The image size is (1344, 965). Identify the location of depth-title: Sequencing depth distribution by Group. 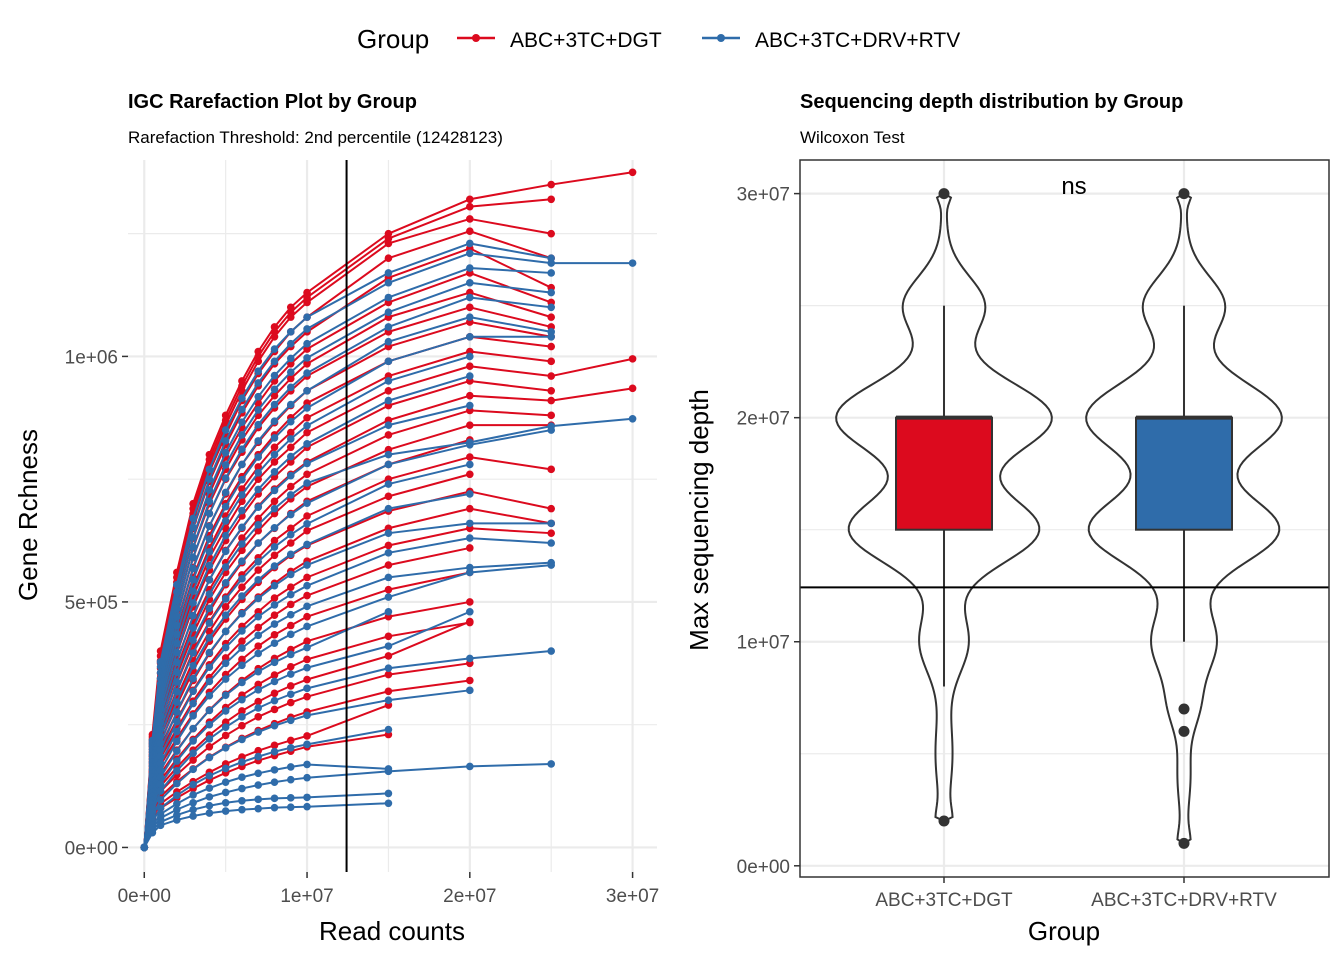
(991, 102).